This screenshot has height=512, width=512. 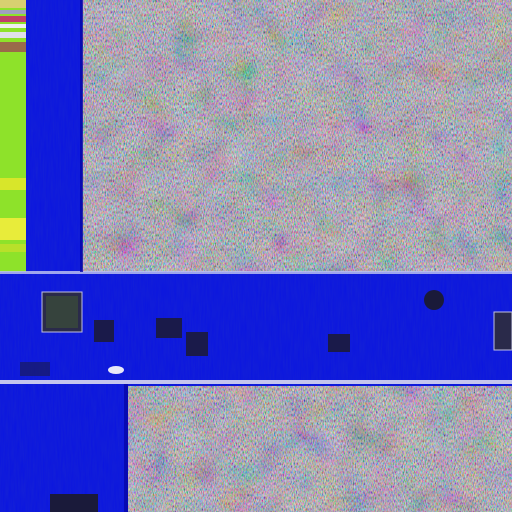 I want to click on metal-line-upper, so click(x=256, y=272).